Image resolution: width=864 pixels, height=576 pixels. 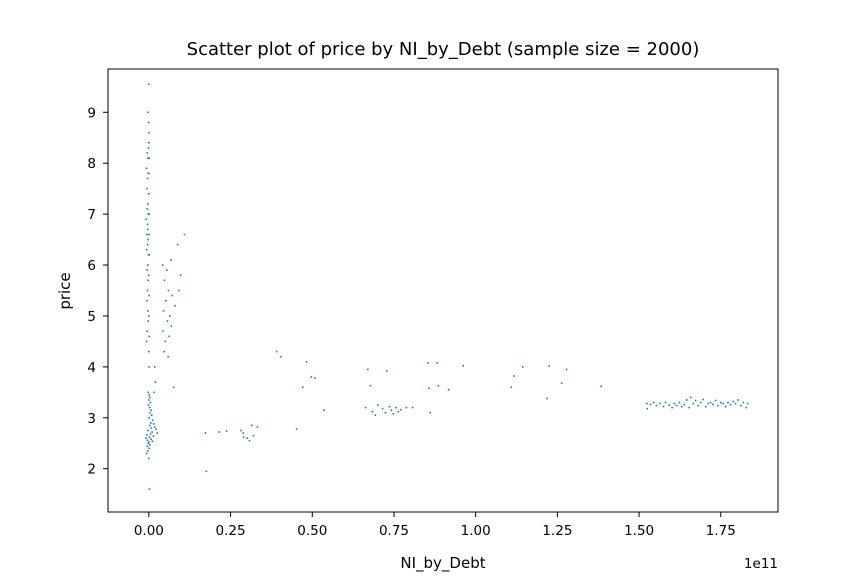 What do you see at coordinates (476, 531) in the screenshot?
I see `x-tick-label: 1.00` at bounding box center [476, 531].